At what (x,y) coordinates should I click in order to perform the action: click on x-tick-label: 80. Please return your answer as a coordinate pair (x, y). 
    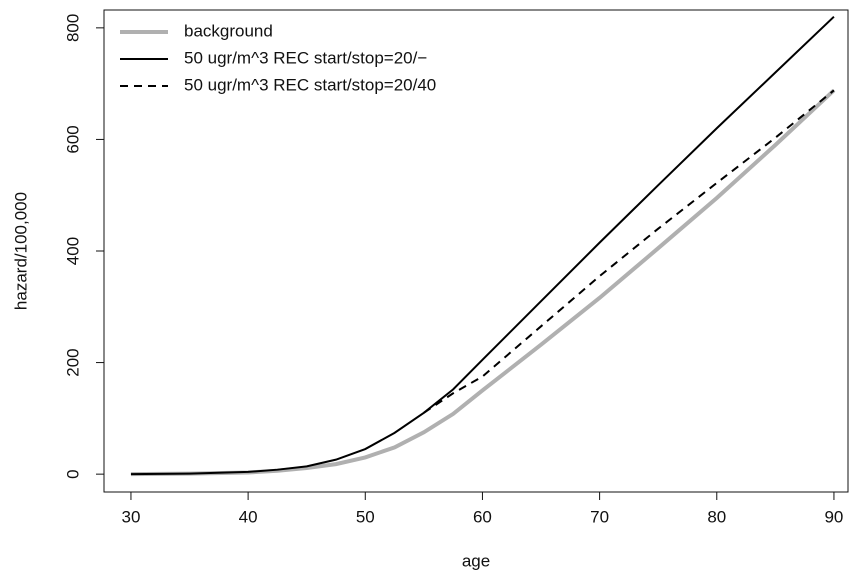
    Looking at the image, I should click on (716, 516).